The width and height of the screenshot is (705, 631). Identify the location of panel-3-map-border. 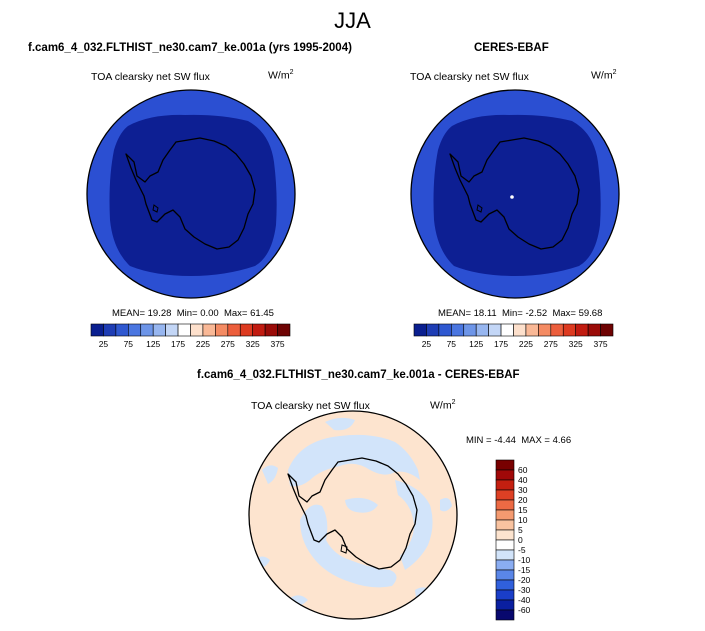
(353, 515).